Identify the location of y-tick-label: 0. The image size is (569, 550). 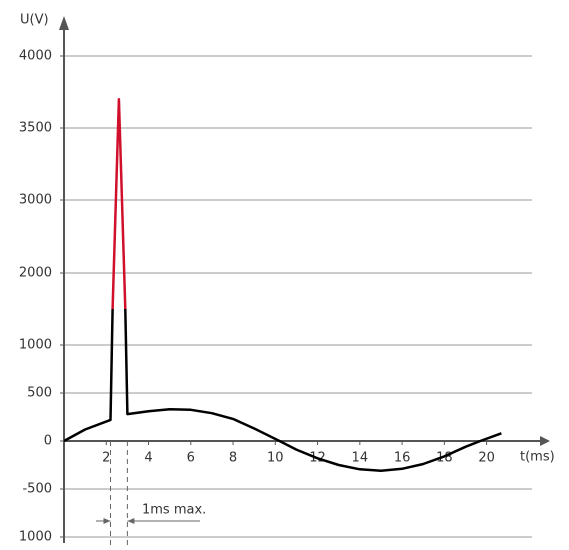
(48, 441).